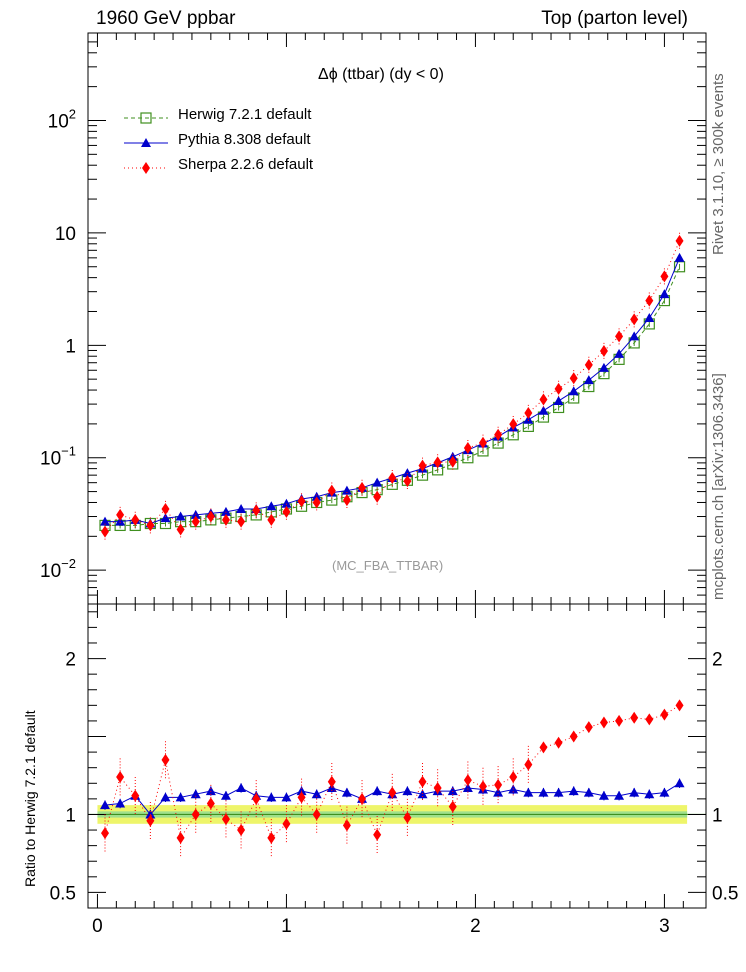 Image resolution: width=746 pixels, height=972 pixels. Describe the element at coordinates (717, 815) in the screenshot. I see `ratio-y-tick-label-right-1: 1` at that location.